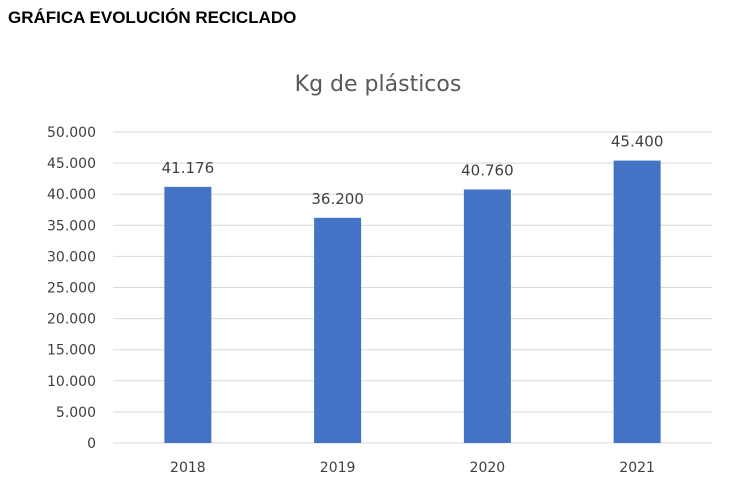 This screenshot has height=489, width=746. I want to click on y-tick-label: 5.000, so click(76, 413).